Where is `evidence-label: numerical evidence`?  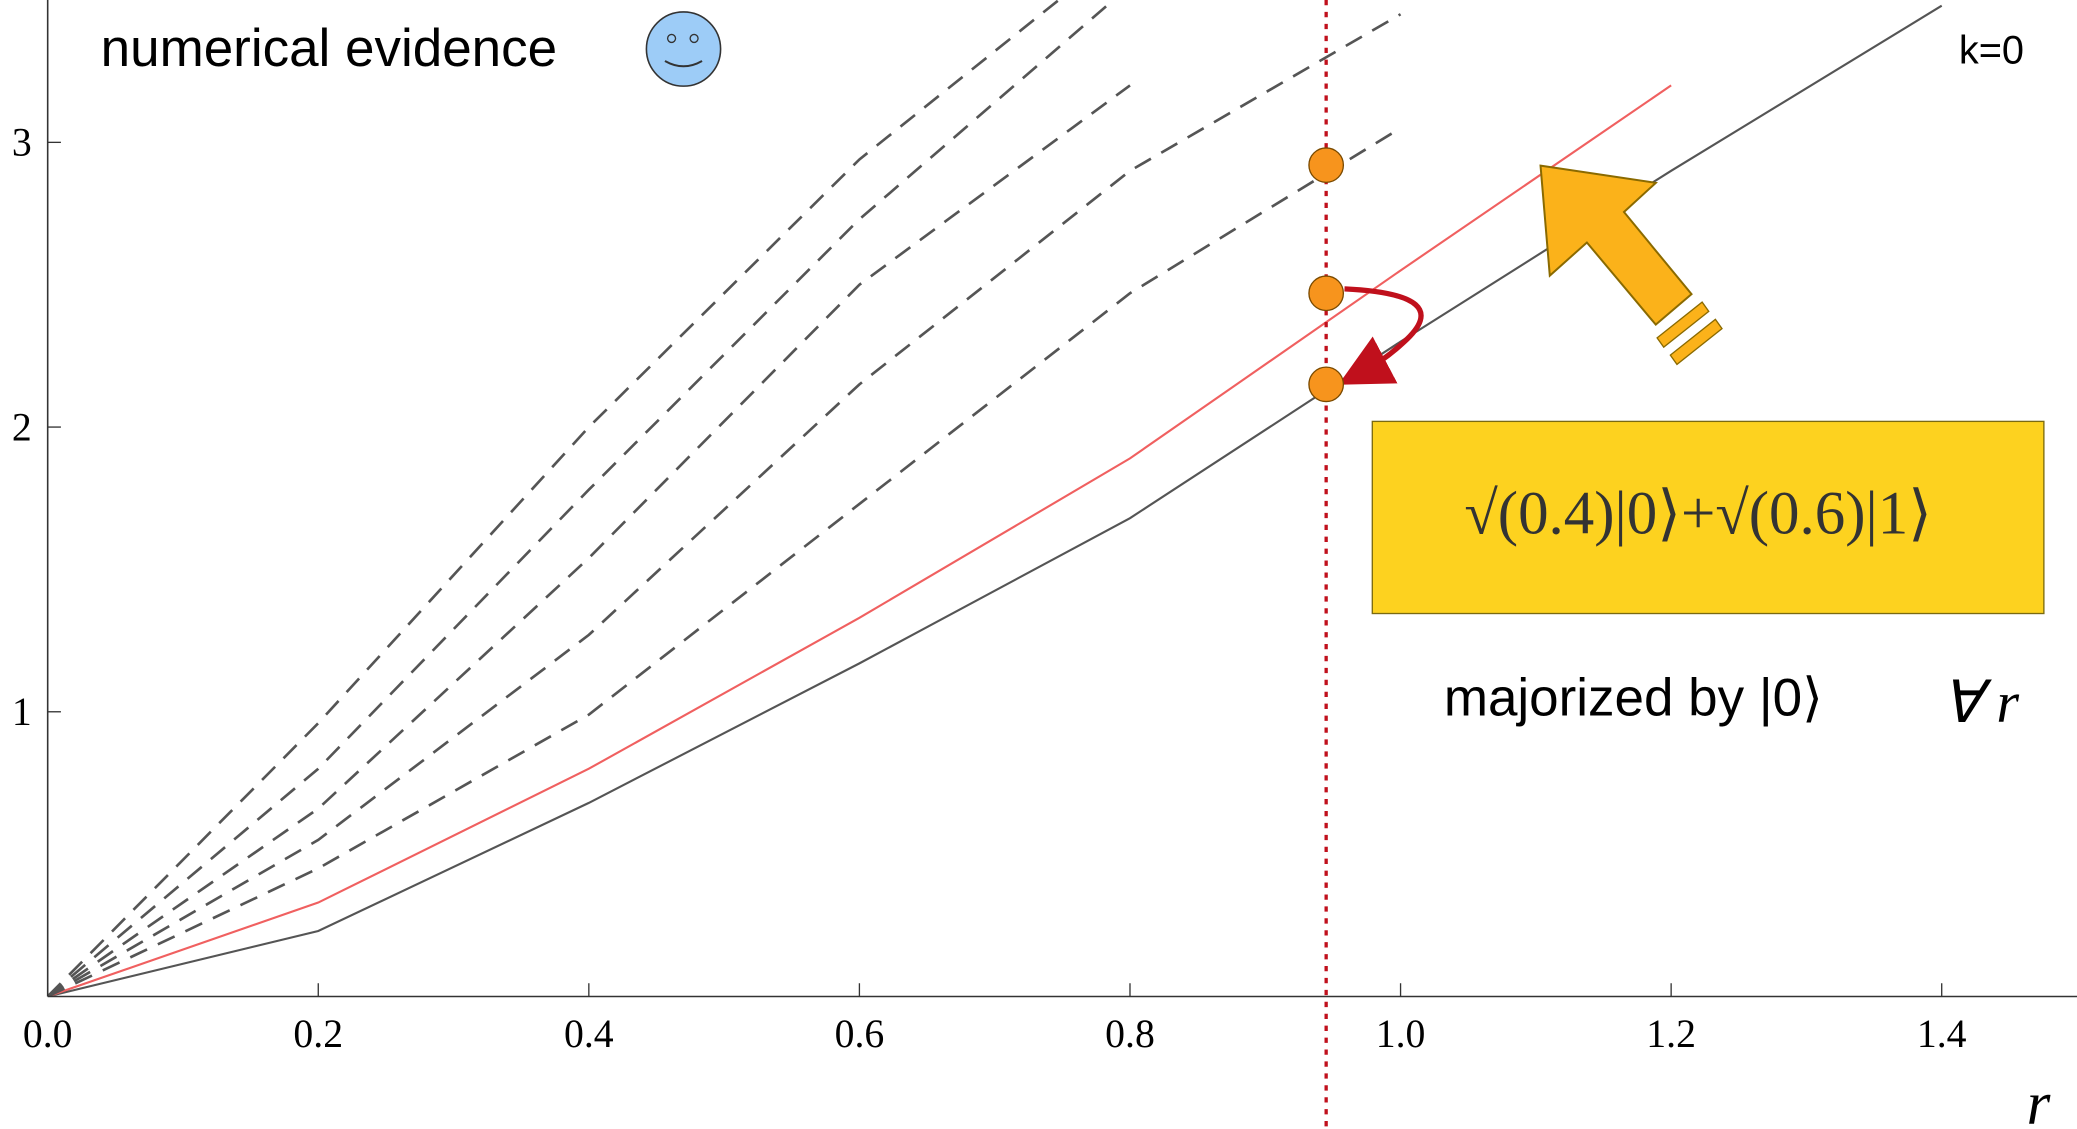
evidence-label: numerical evidence is located at coordinates (329, 48).